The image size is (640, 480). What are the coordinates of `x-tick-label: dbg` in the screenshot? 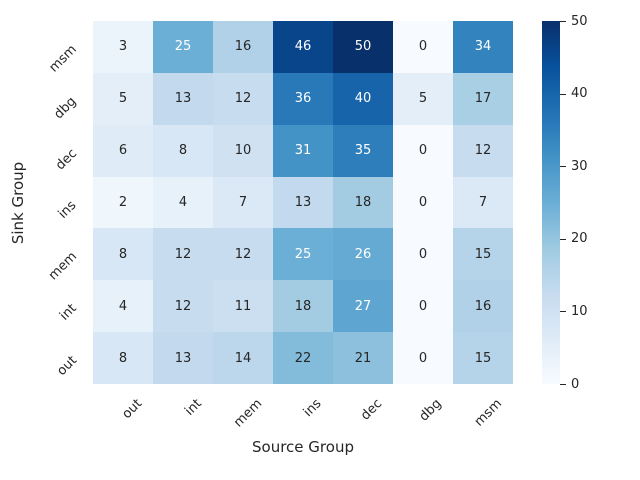 It's located at (430, 410).